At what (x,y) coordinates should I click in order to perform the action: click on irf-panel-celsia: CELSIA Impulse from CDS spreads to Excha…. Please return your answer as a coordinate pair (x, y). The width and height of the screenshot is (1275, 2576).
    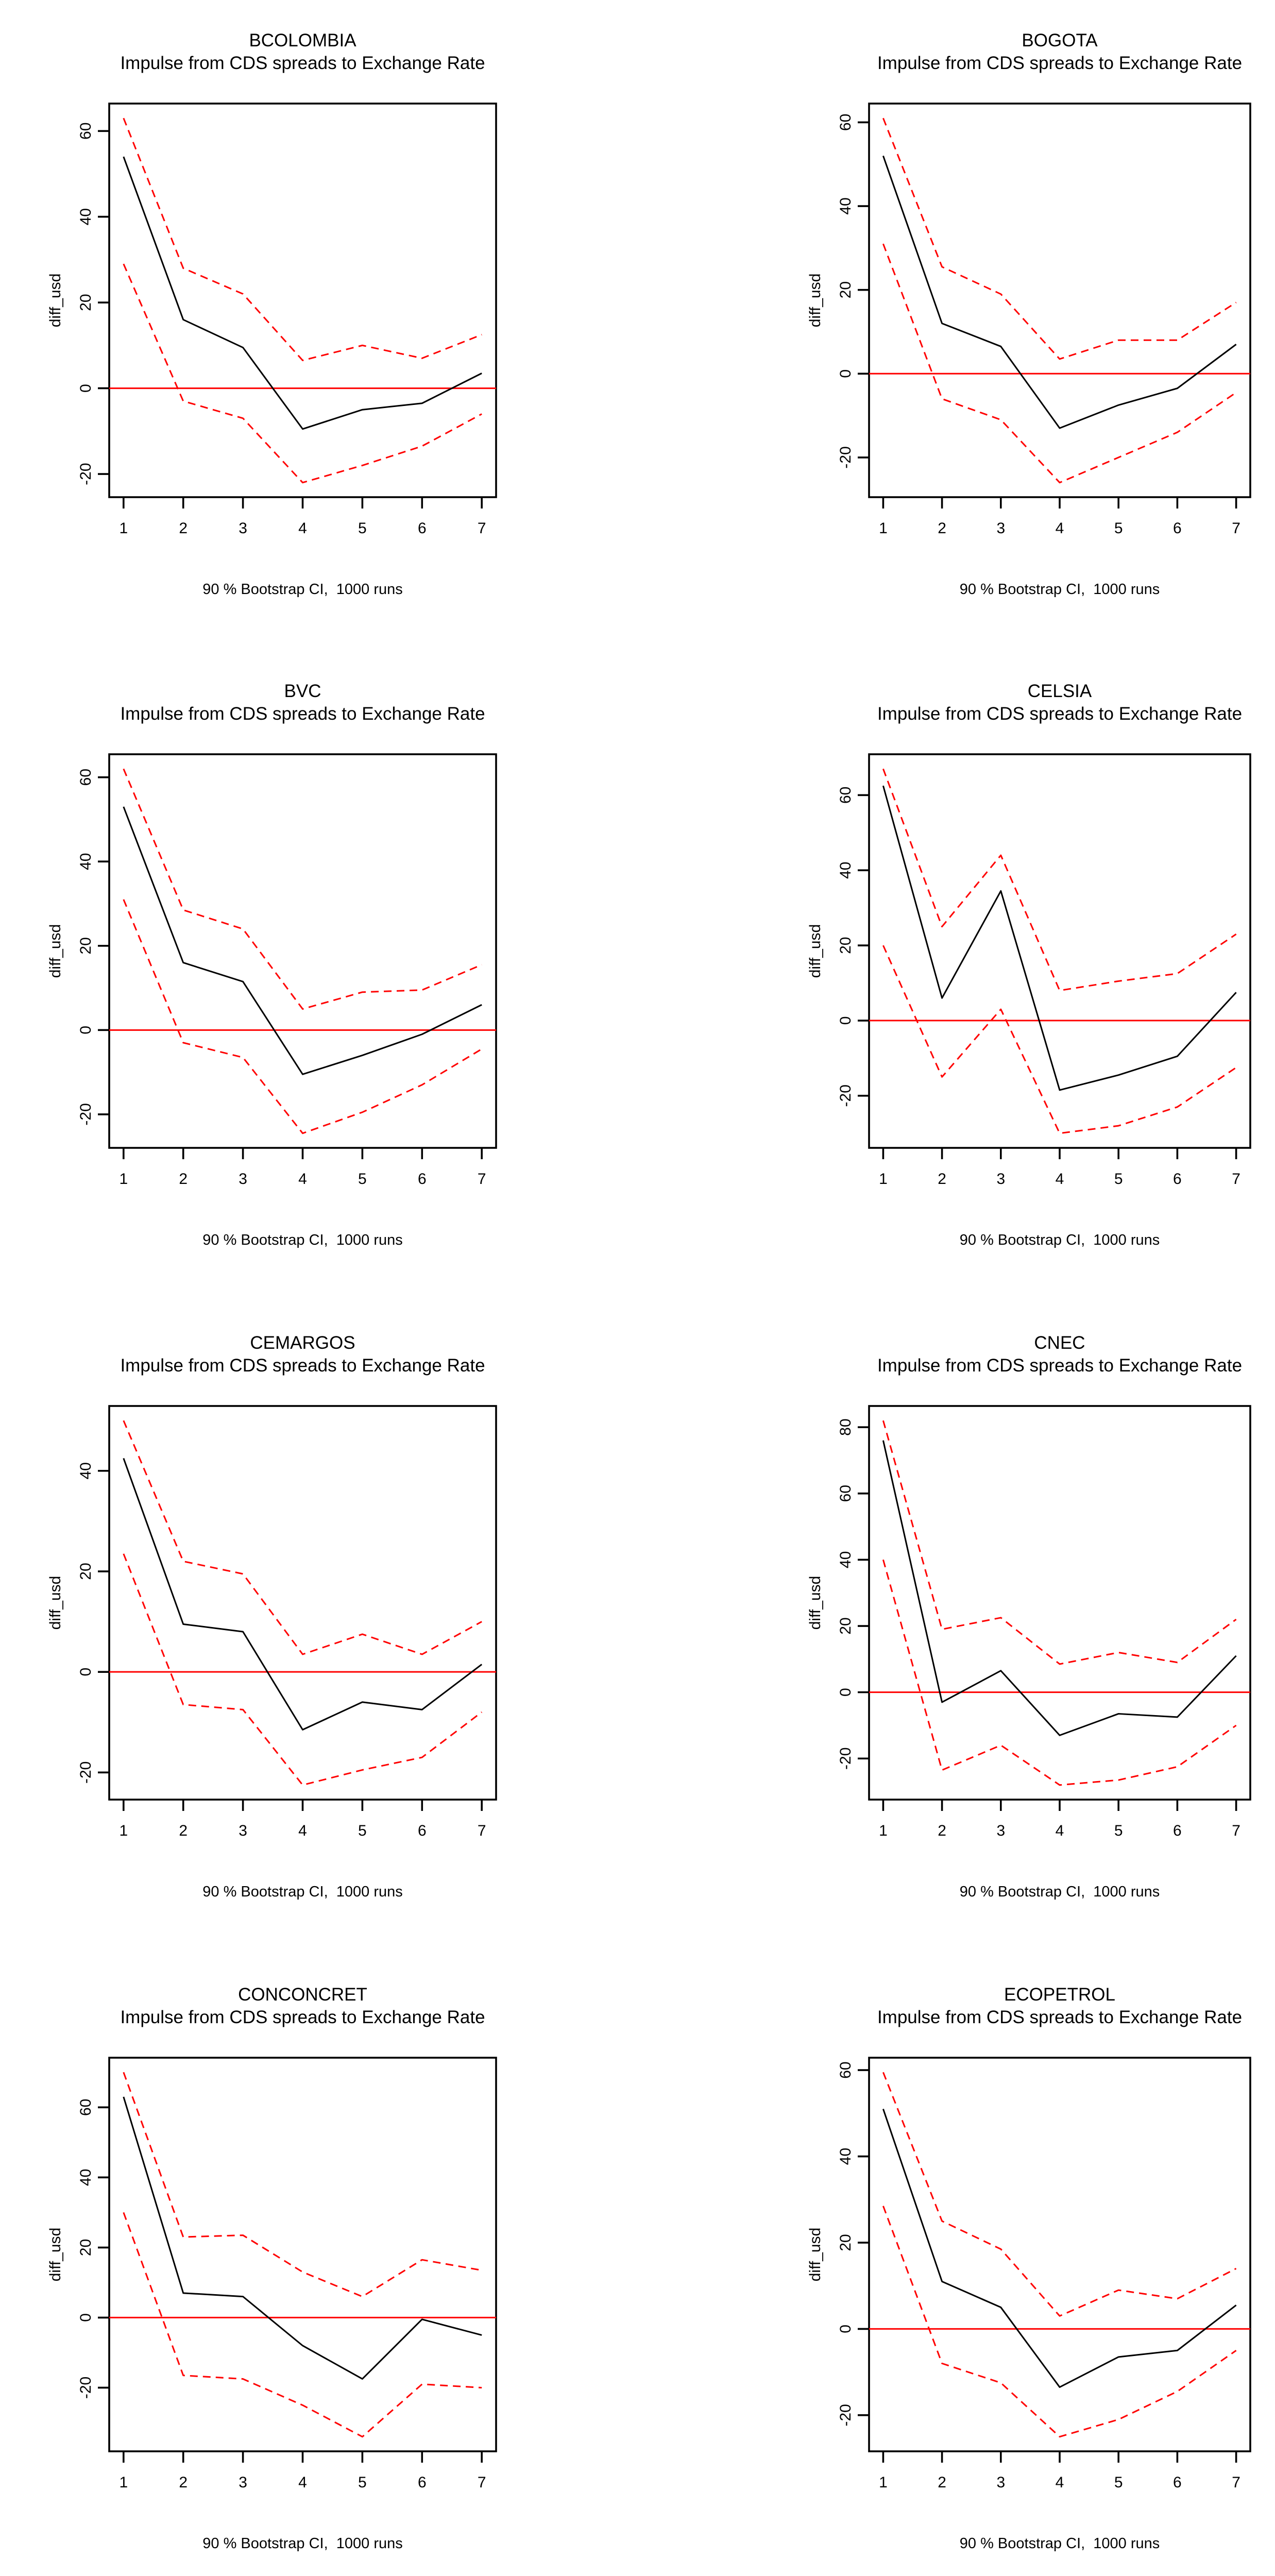
    Looking at the image, I should click on (956, 972).